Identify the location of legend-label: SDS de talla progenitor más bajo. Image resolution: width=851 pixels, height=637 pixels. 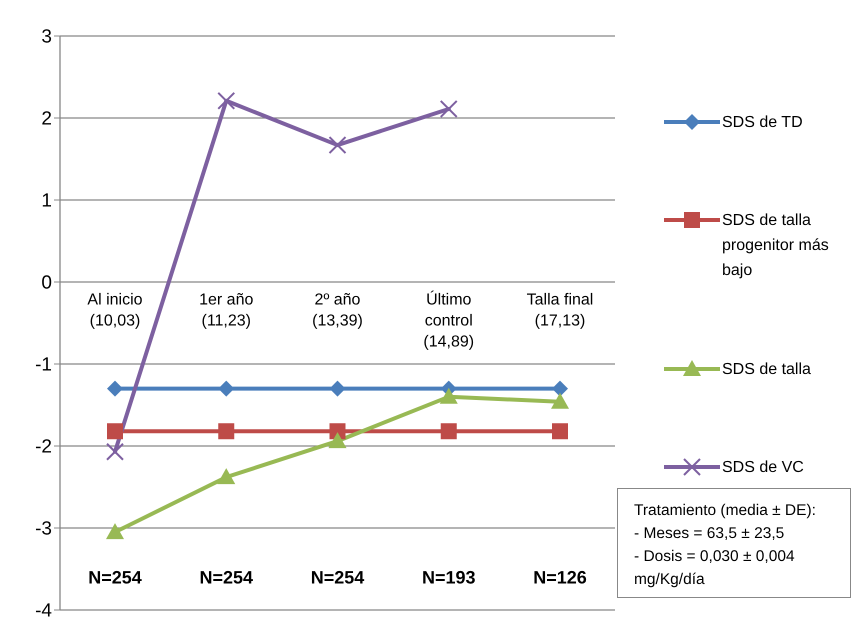
(776, 246).